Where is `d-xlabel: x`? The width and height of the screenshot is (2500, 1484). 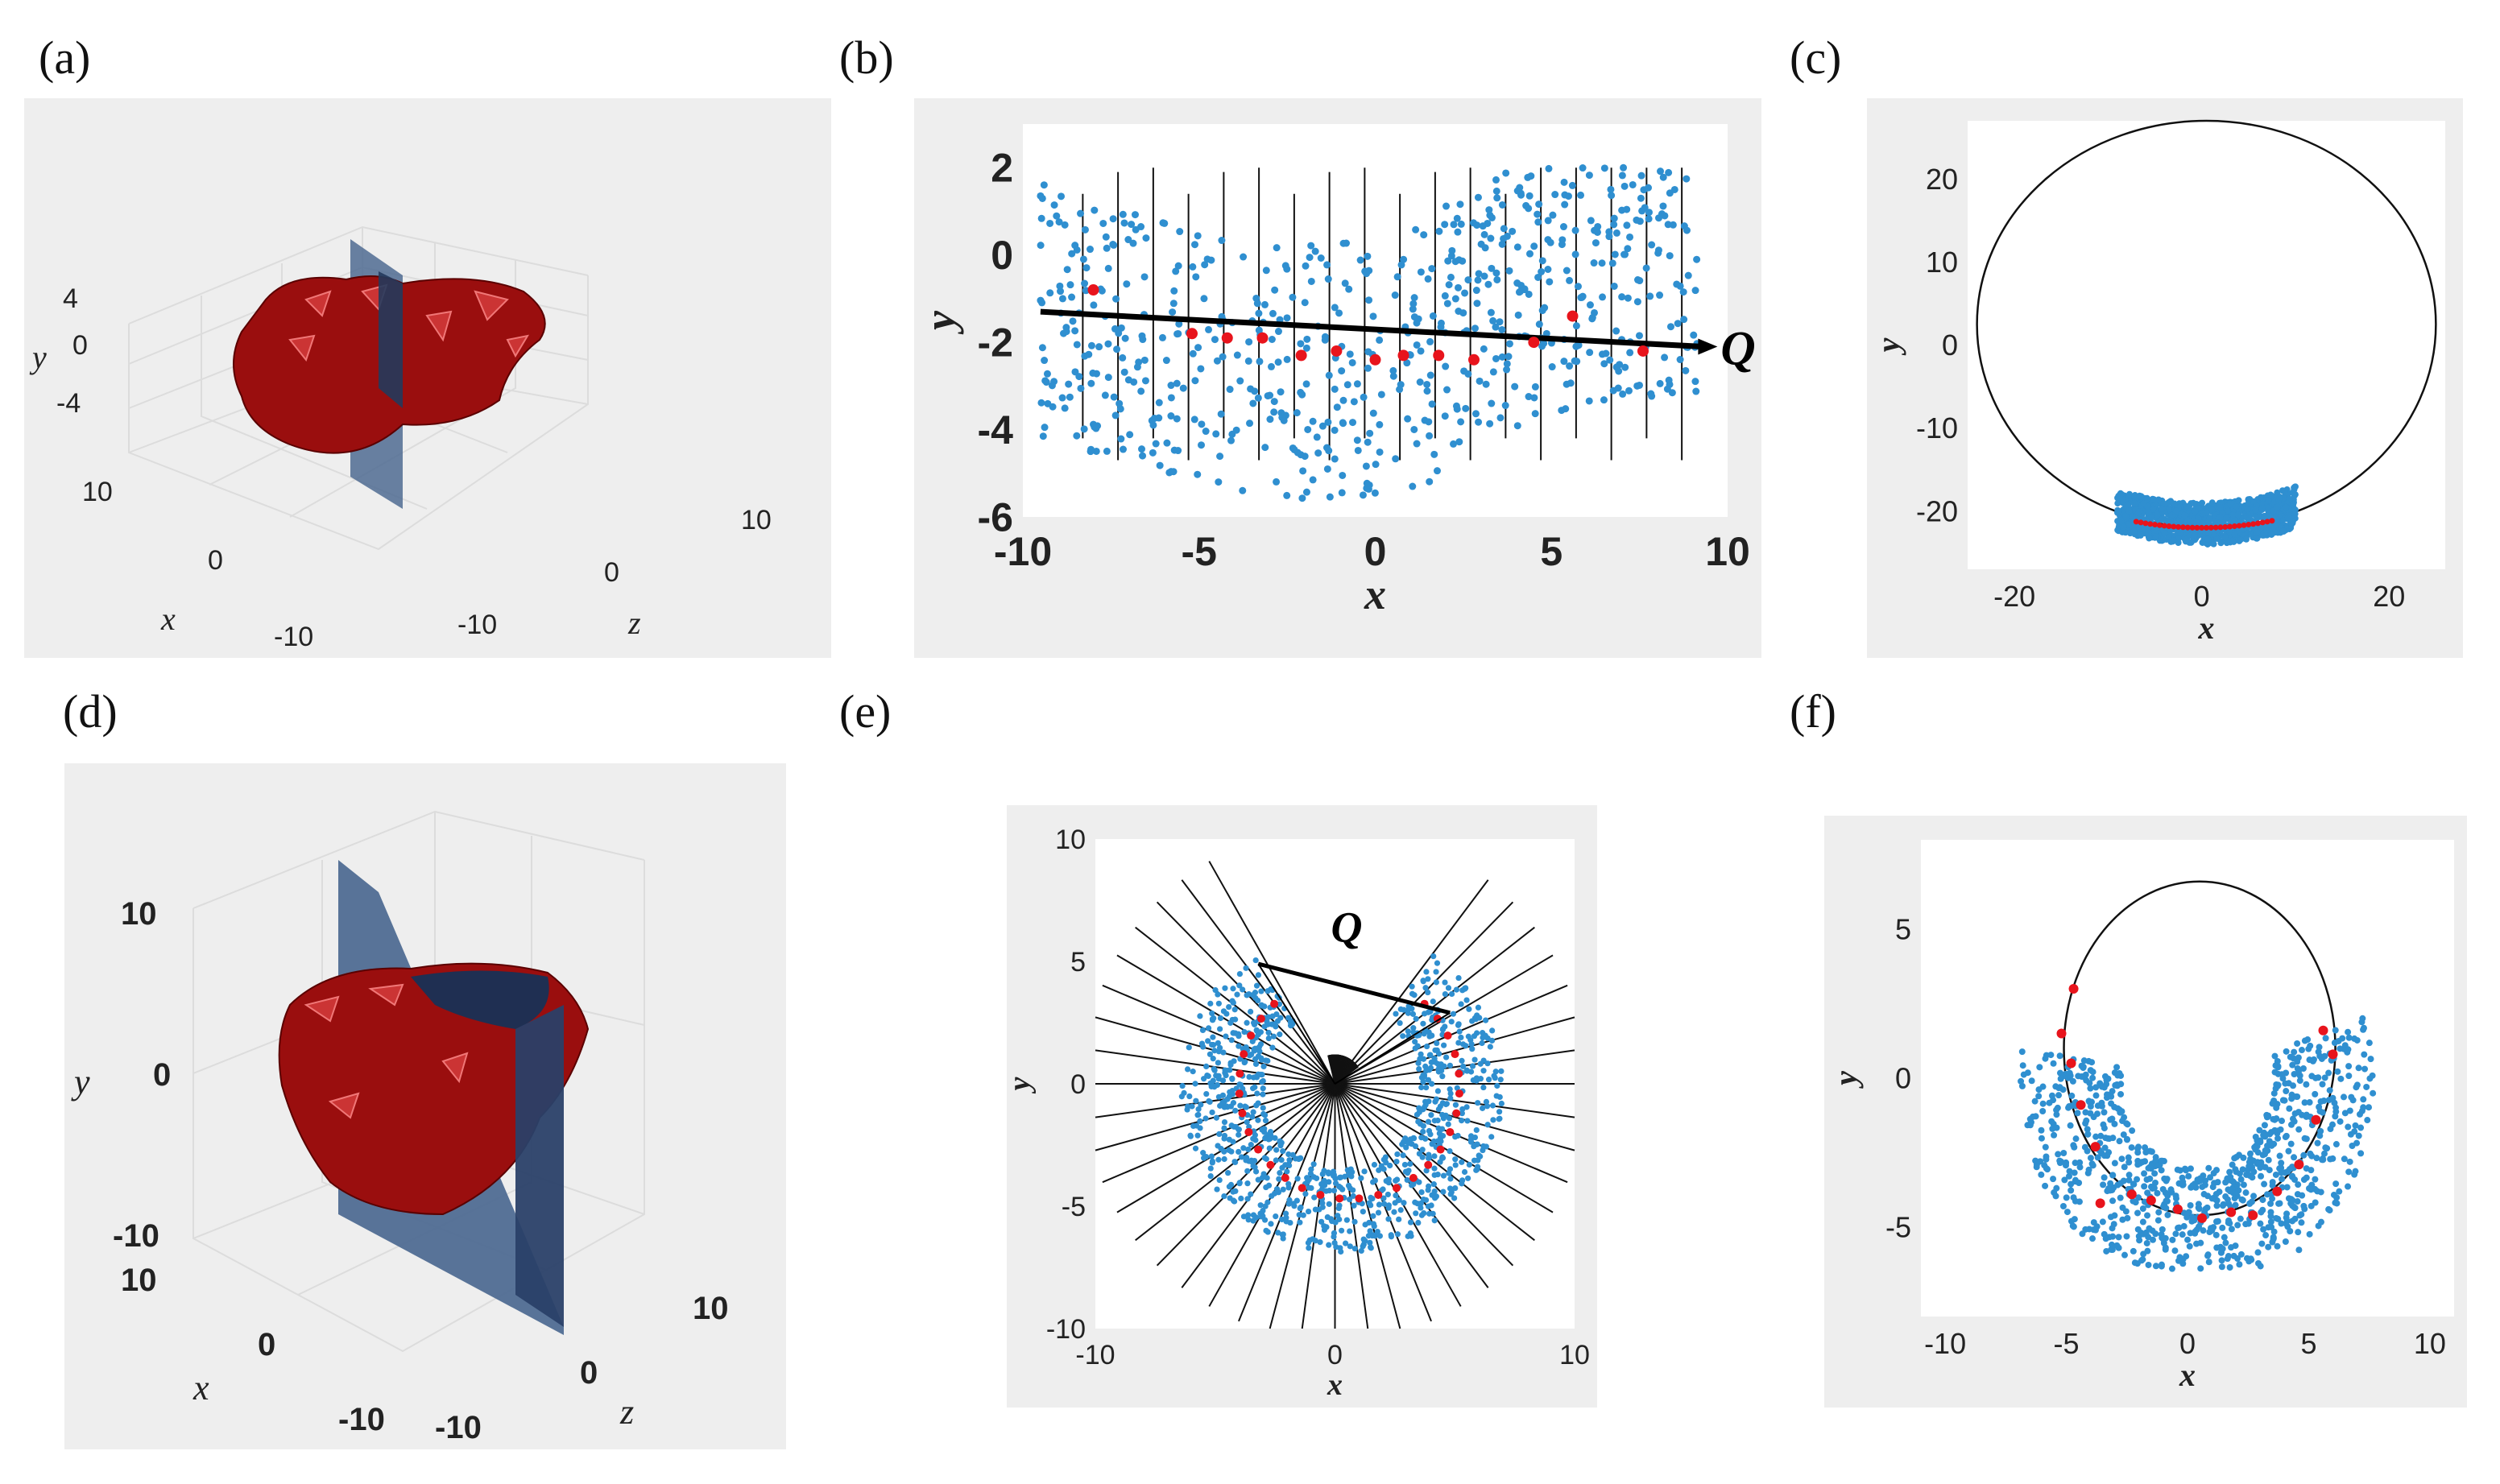 d-xlabel: x is located at coordinates (200, 1388).